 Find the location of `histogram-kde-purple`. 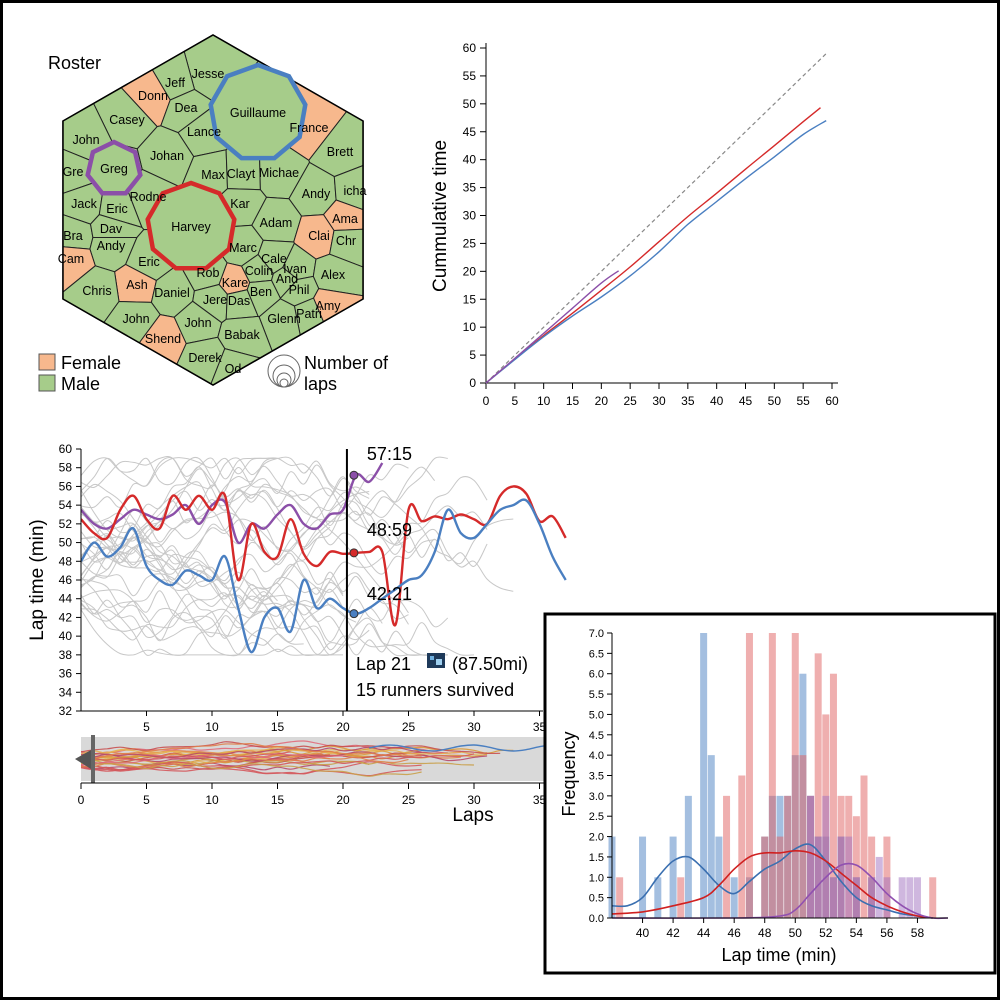

histogram-kde-purple is located at coordinates (780, 891).